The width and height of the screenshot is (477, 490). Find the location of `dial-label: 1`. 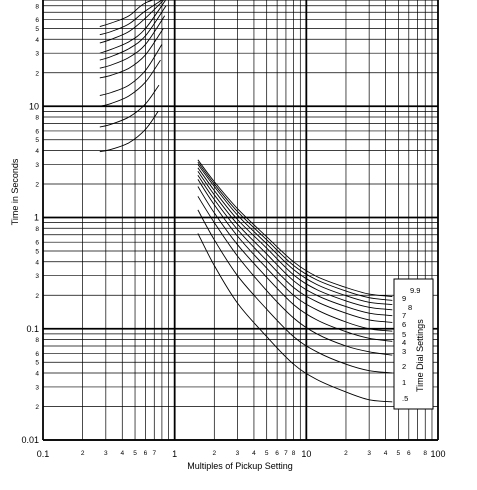

dial-label: 1 is located at coordinates (404, 382).